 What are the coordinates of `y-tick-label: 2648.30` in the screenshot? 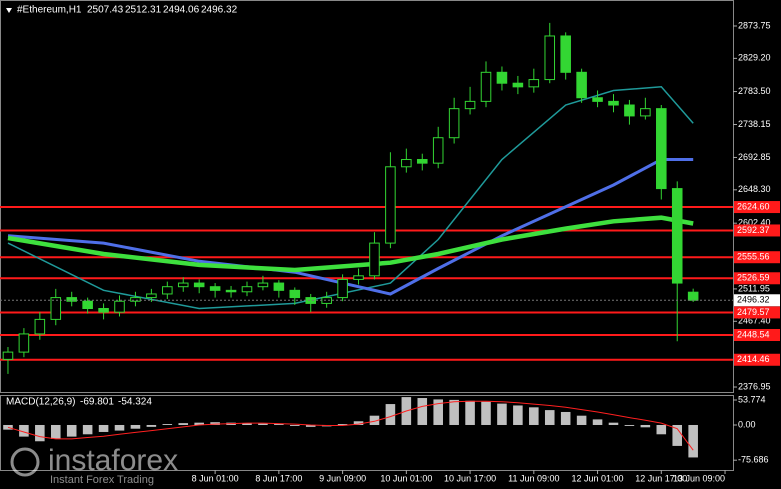 It's located at (754, 189).